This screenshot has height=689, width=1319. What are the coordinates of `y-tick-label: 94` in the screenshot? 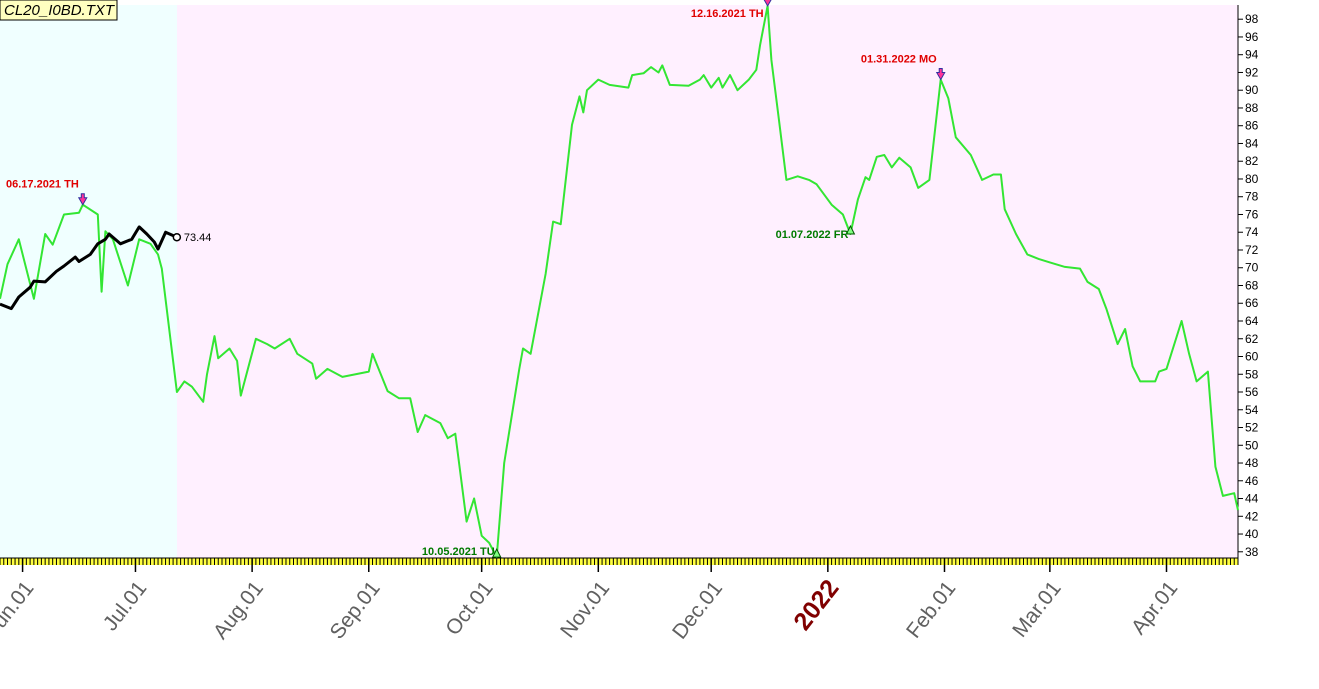 It's located at (1252, 55).